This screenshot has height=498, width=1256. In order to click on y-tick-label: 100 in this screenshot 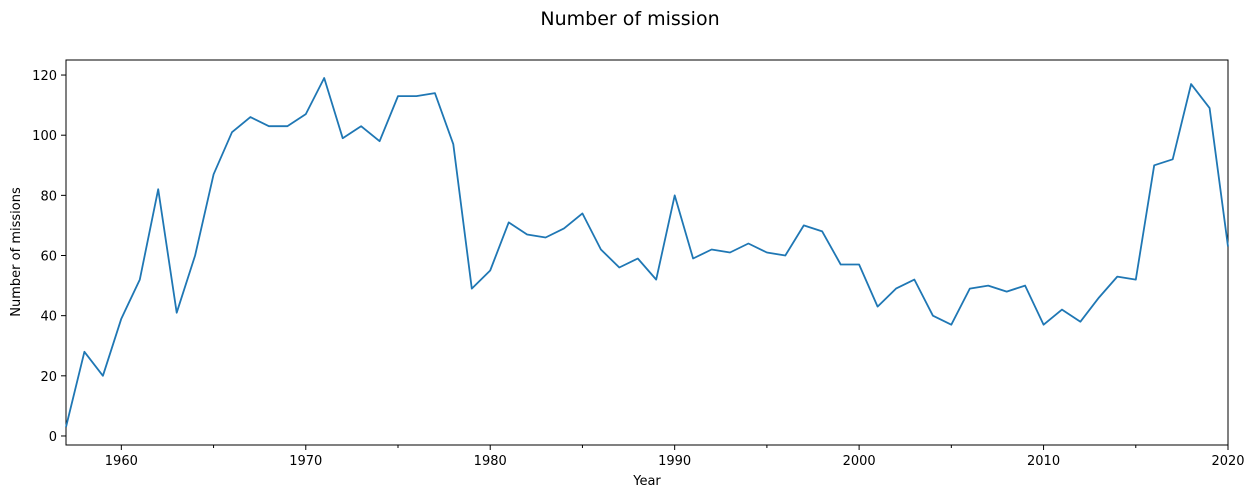, I will do `click(44, 136)`.